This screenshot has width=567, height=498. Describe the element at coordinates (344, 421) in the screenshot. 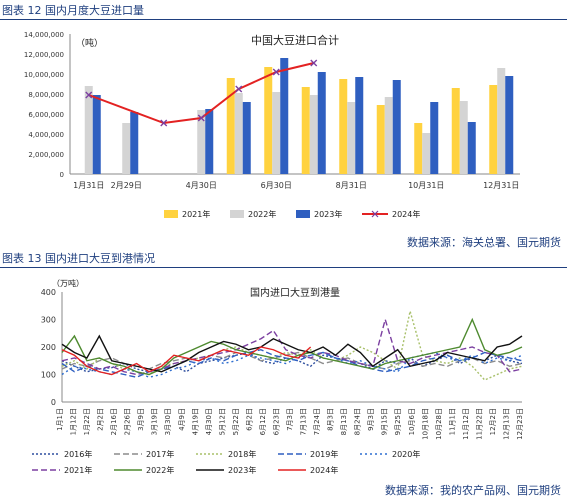

I see `x-tick-label: 8月13日` at that location.